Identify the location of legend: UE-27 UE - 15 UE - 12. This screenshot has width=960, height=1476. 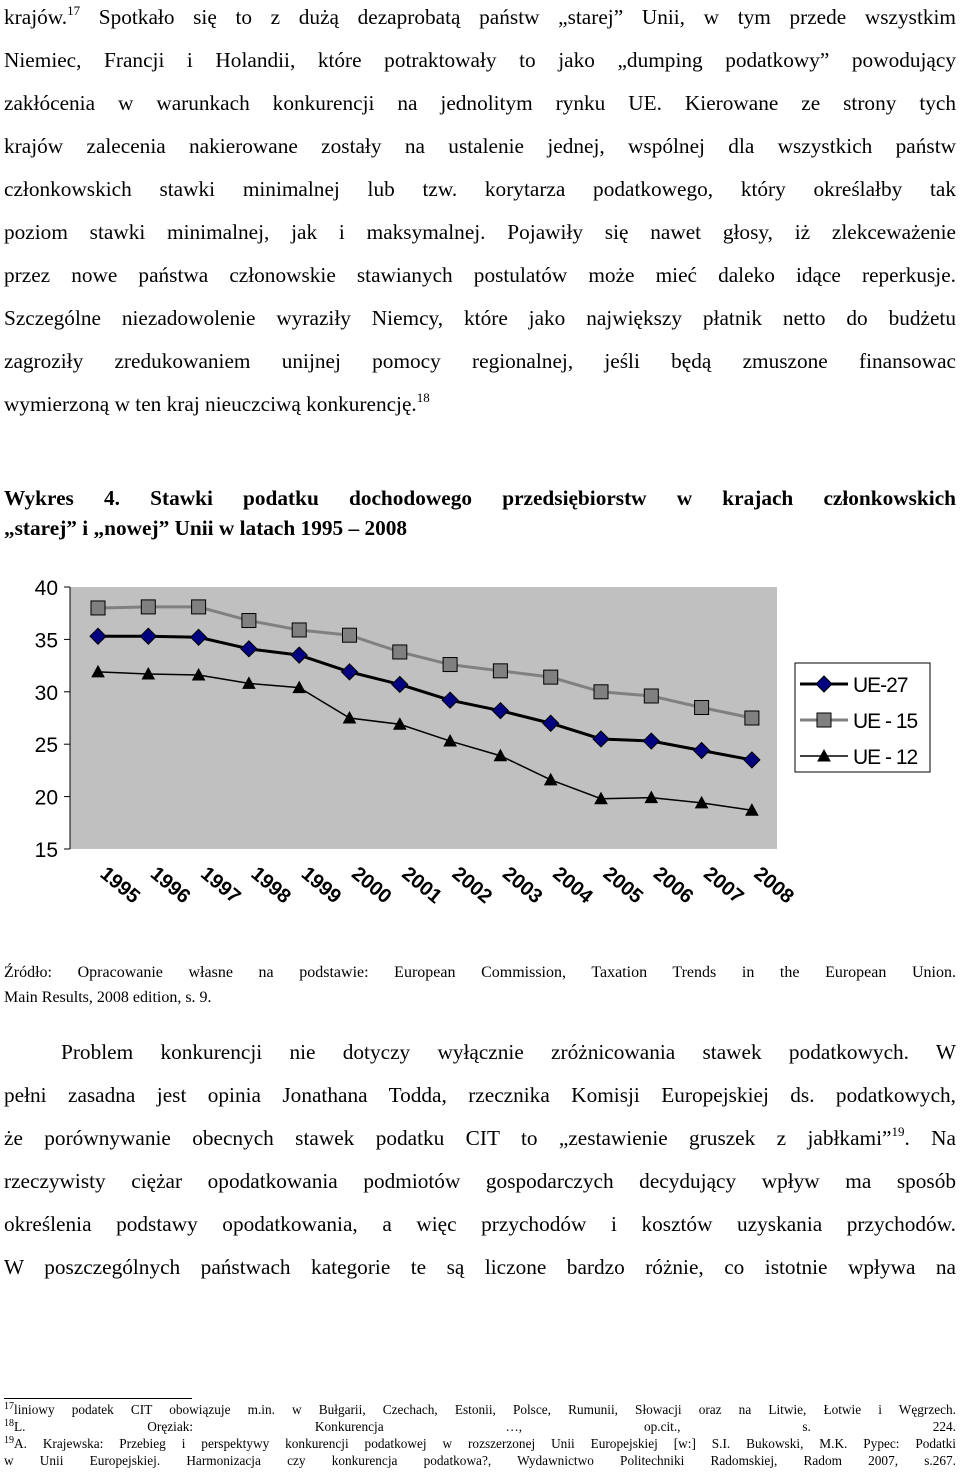
(862, 717).